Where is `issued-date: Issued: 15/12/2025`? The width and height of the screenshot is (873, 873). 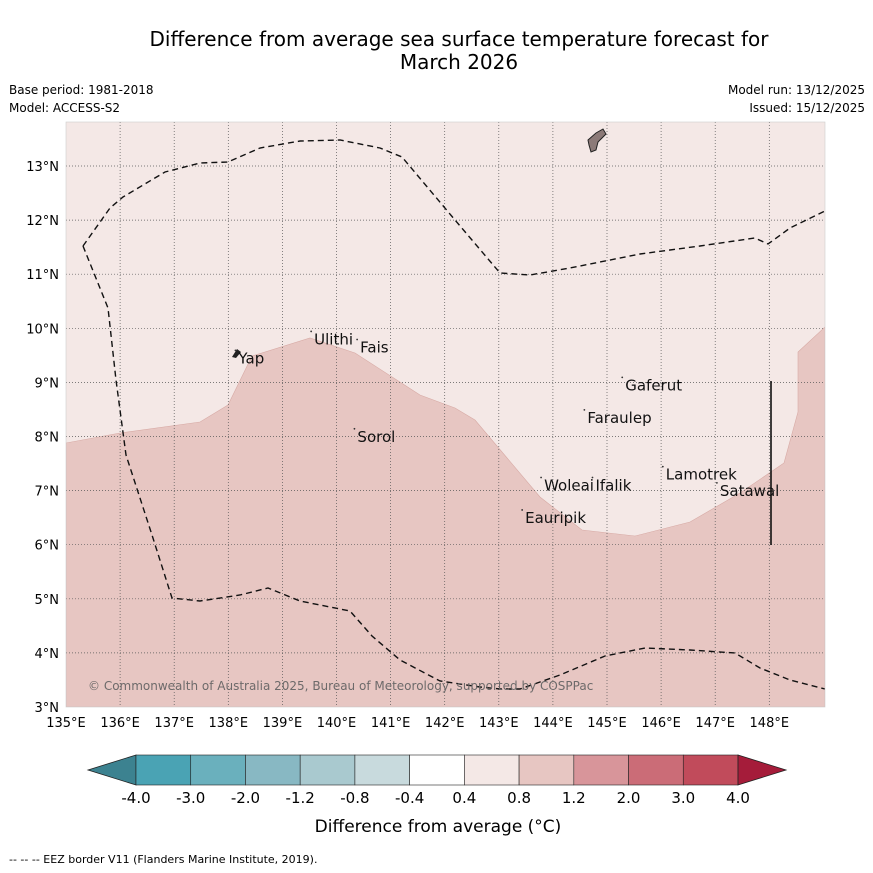
issued-date: Issued: 15/12/2025 is located at coordinates (807, 108).